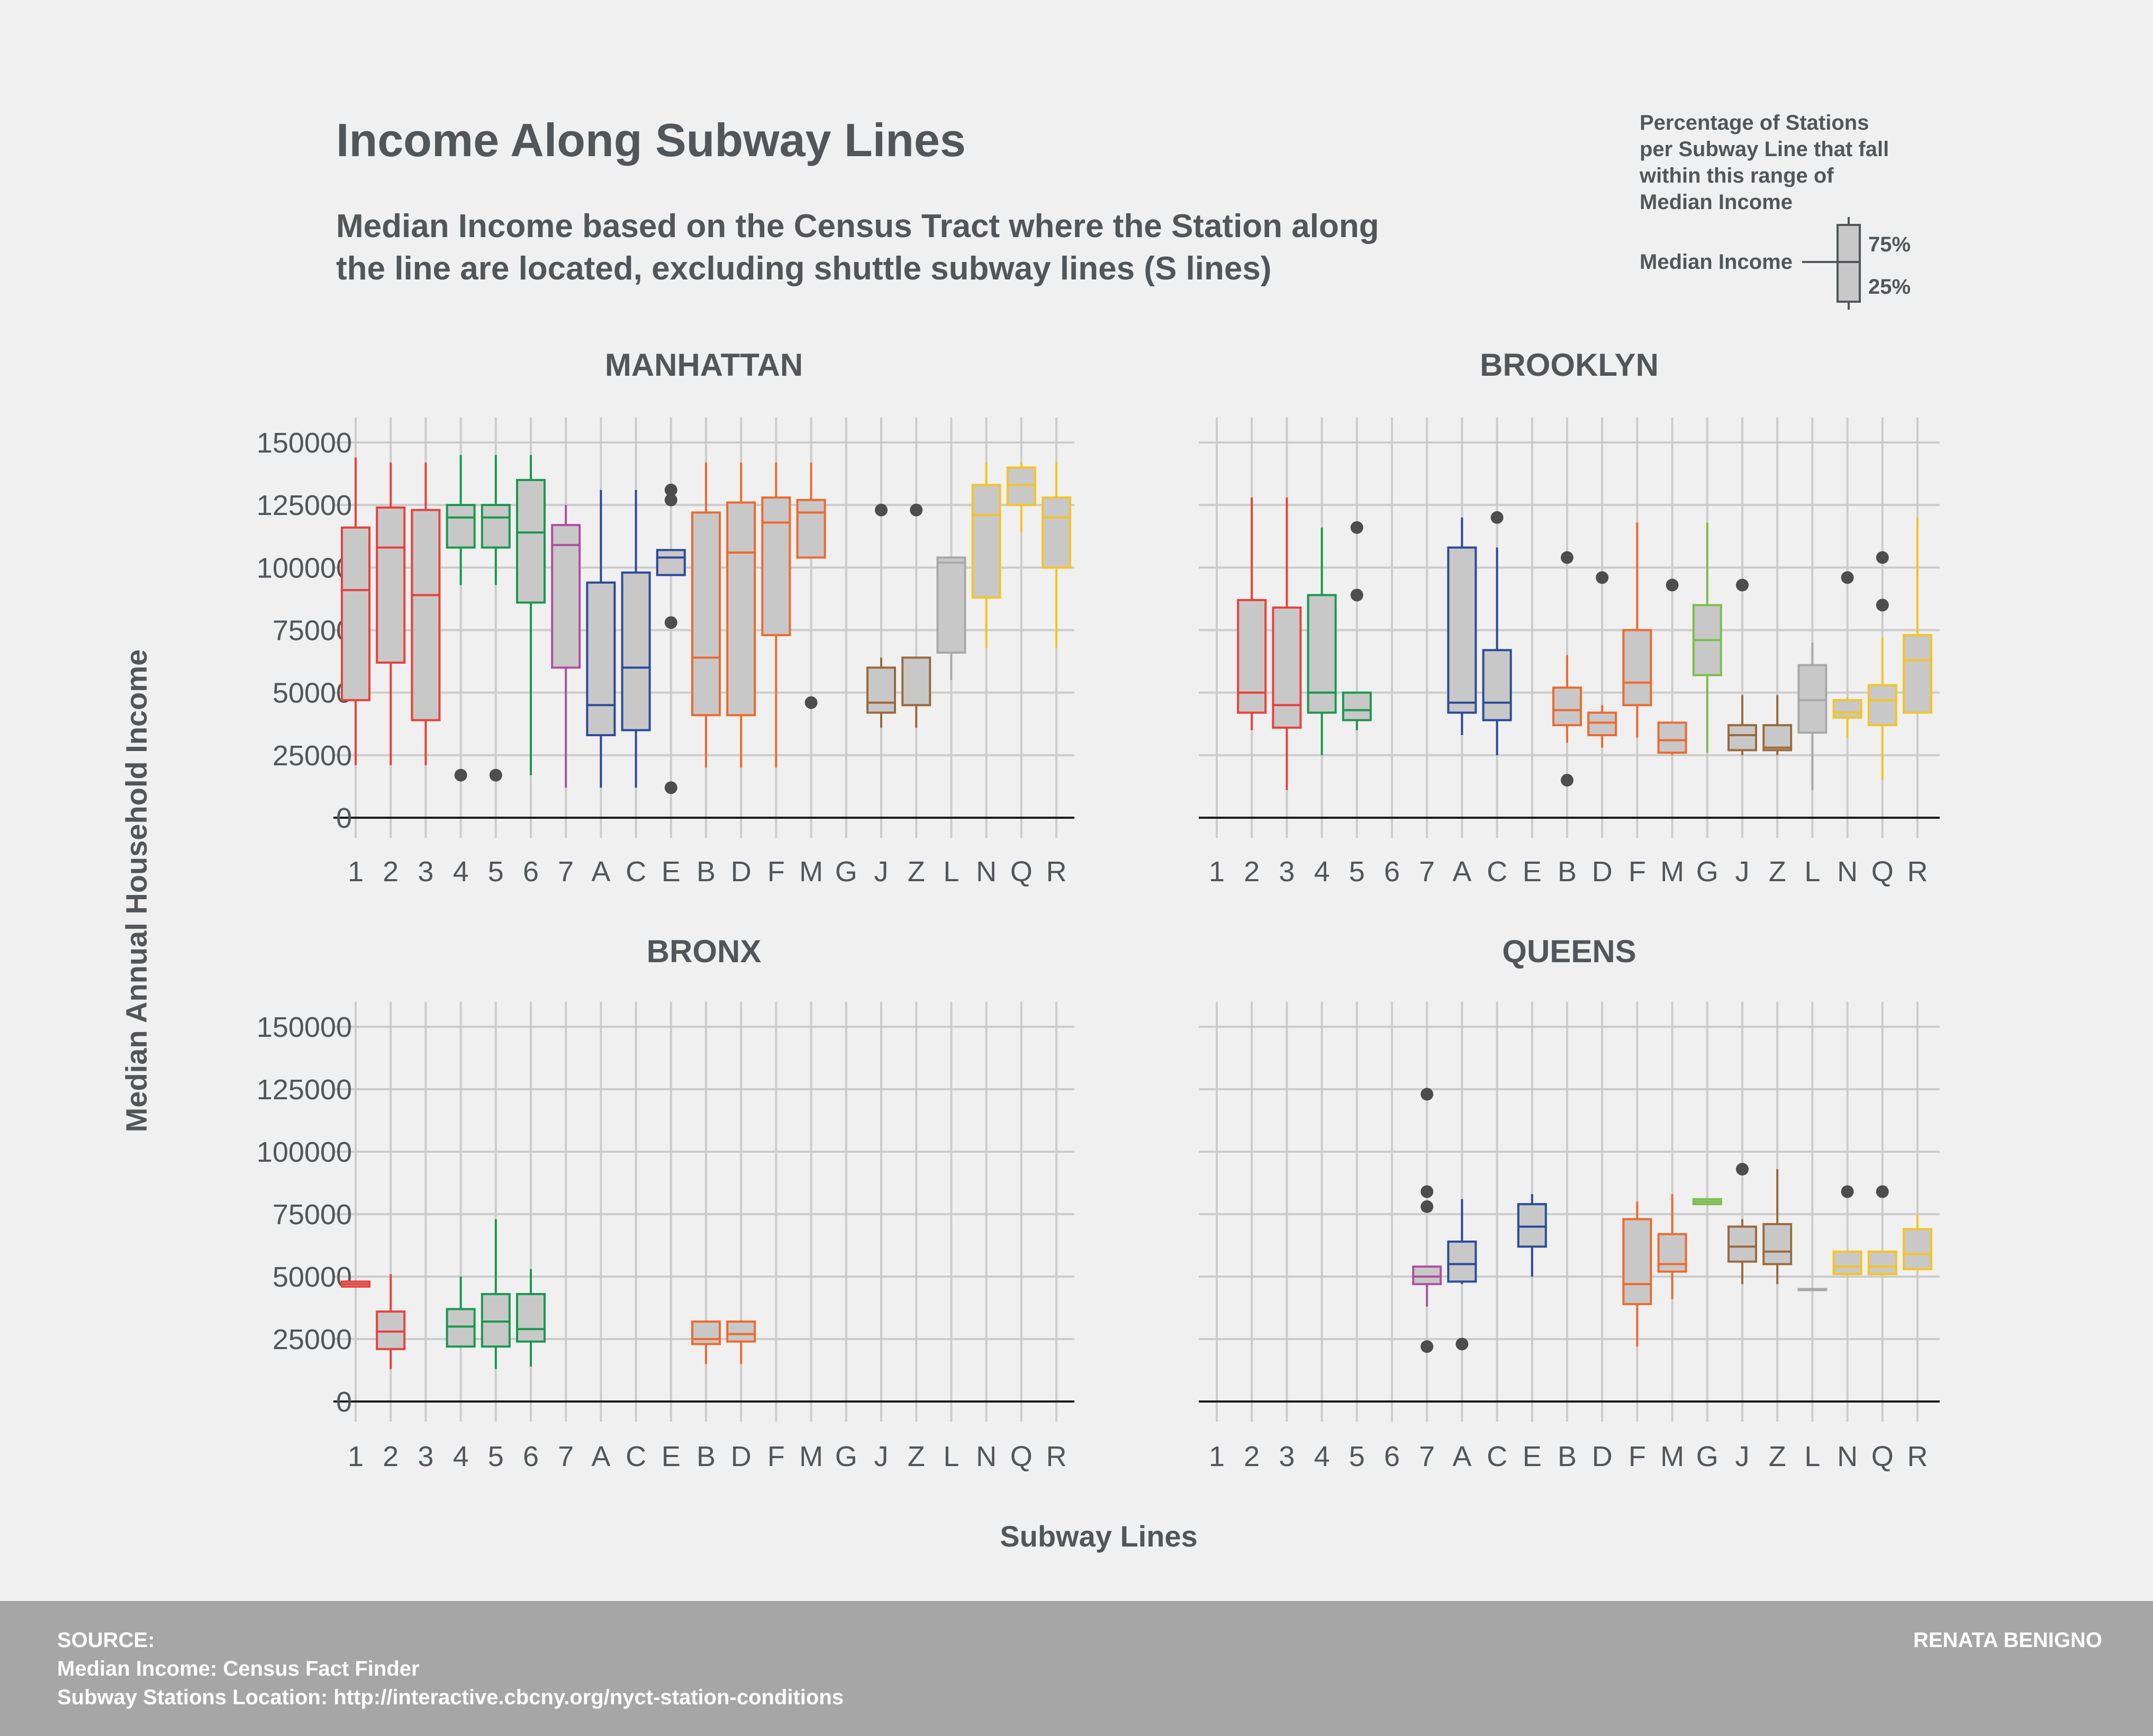 The height and width of the screenshot is (1736, 2153). I want to click on legend-upper-label: 75%, so click(1889, 245).